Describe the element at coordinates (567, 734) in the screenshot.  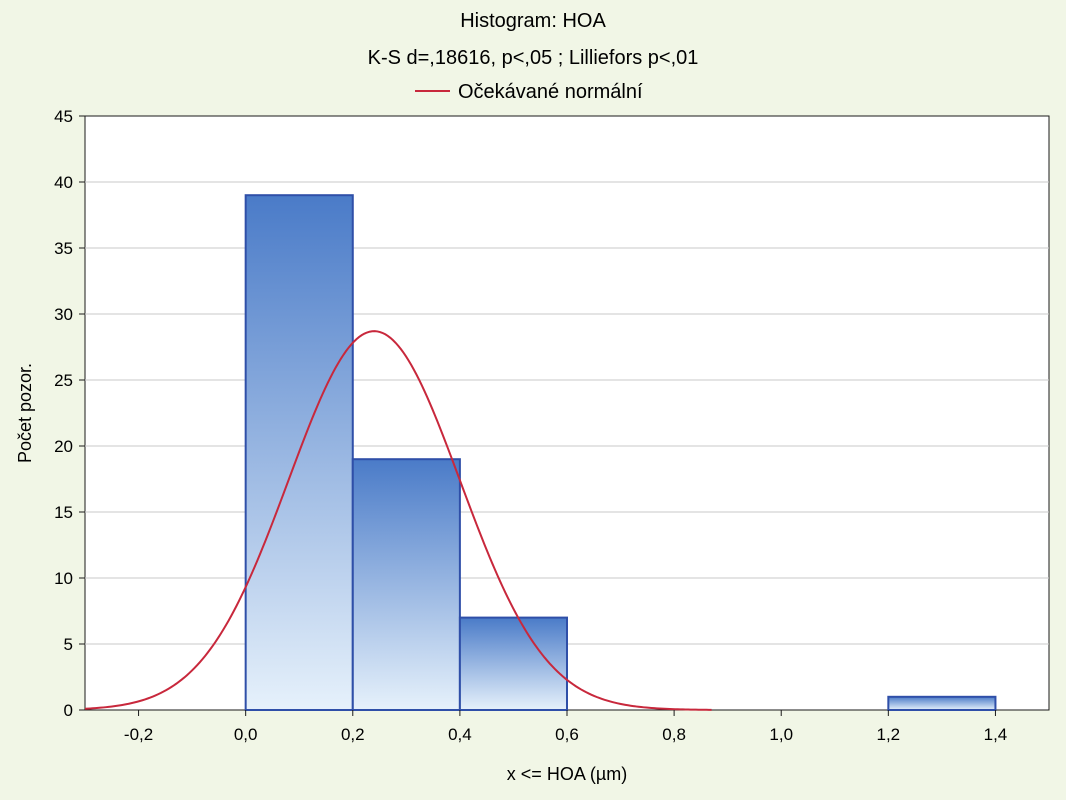
I see `x-tick-label: 0,6` at that location.